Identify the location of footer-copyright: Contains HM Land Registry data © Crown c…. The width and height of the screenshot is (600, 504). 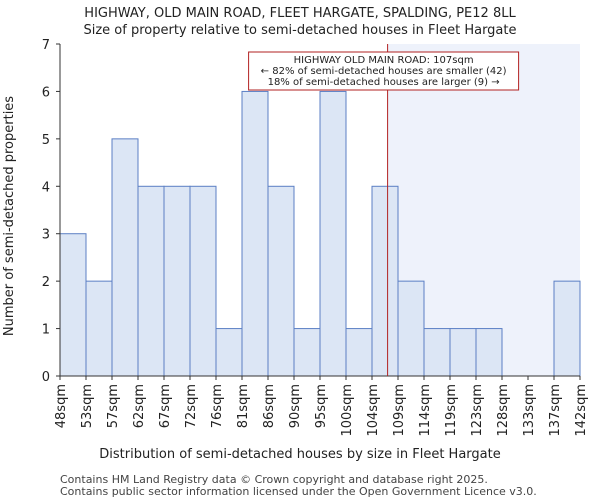
(274, 479).